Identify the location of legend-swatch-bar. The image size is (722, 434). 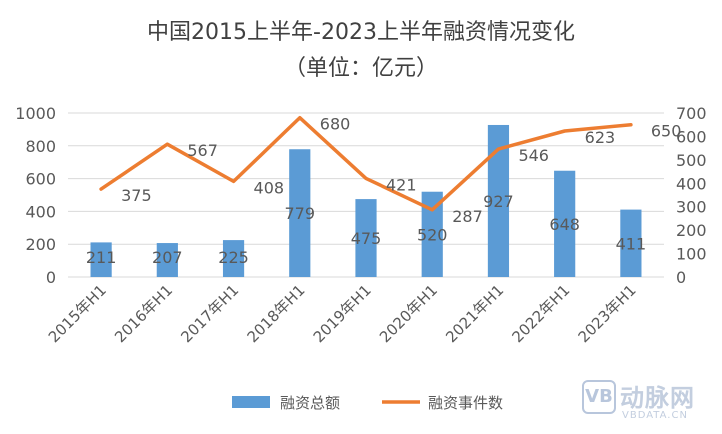
(251, 402).